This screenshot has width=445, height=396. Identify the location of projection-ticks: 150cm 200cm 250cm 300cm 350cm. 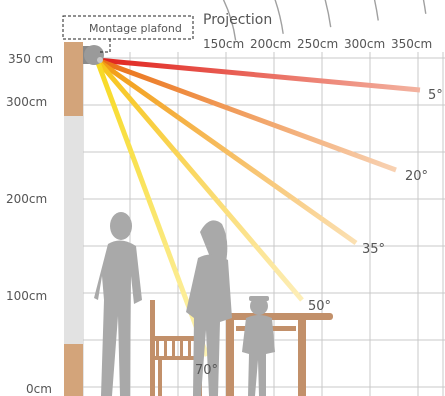
(317, 44).